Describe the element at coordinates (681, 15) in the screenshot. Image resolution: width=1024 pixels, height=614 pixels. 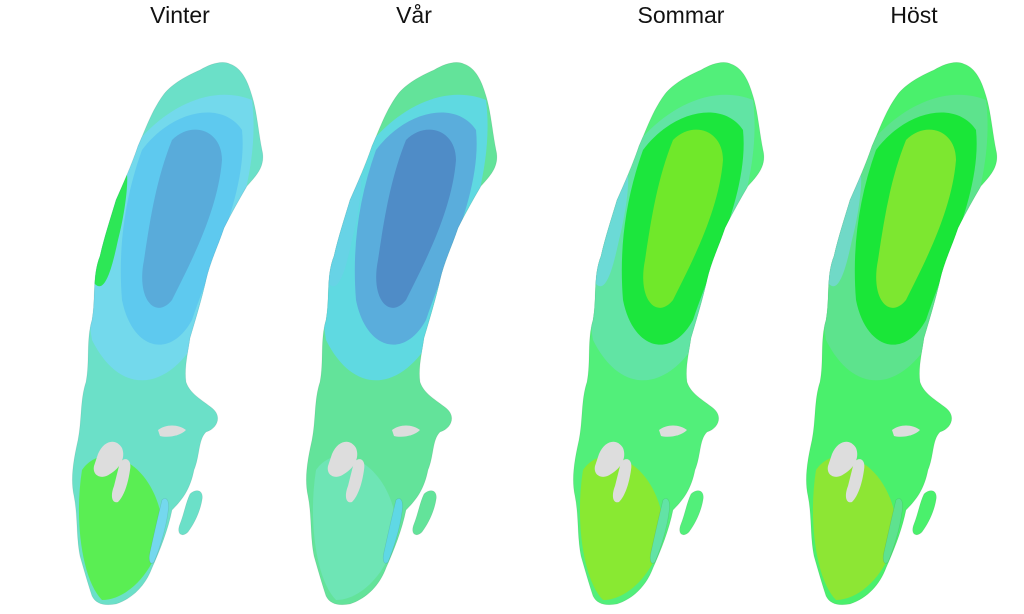
I see `panel-title: Sommar` at that location.